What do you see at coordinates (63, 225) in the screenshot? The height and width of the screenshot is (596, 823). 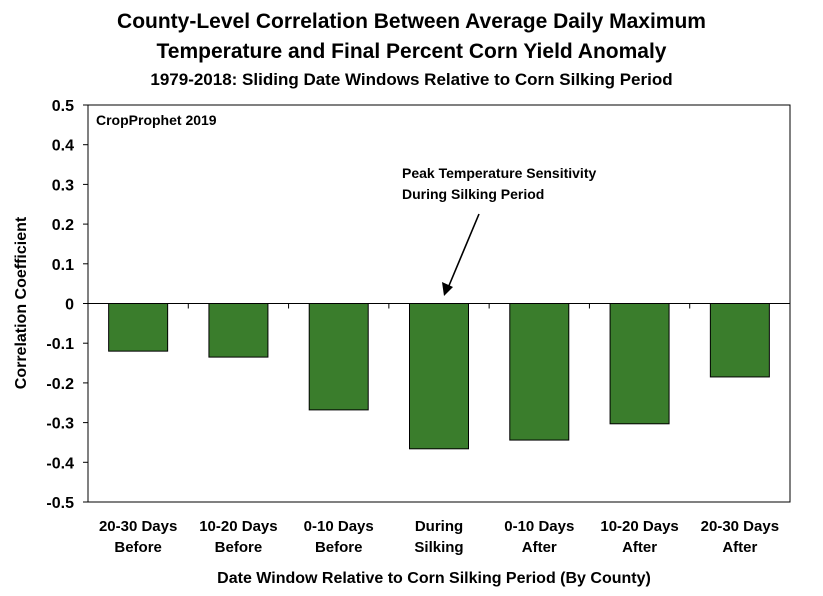 I see `y-tick-label: 0.2` at bounding box center [63, 225].